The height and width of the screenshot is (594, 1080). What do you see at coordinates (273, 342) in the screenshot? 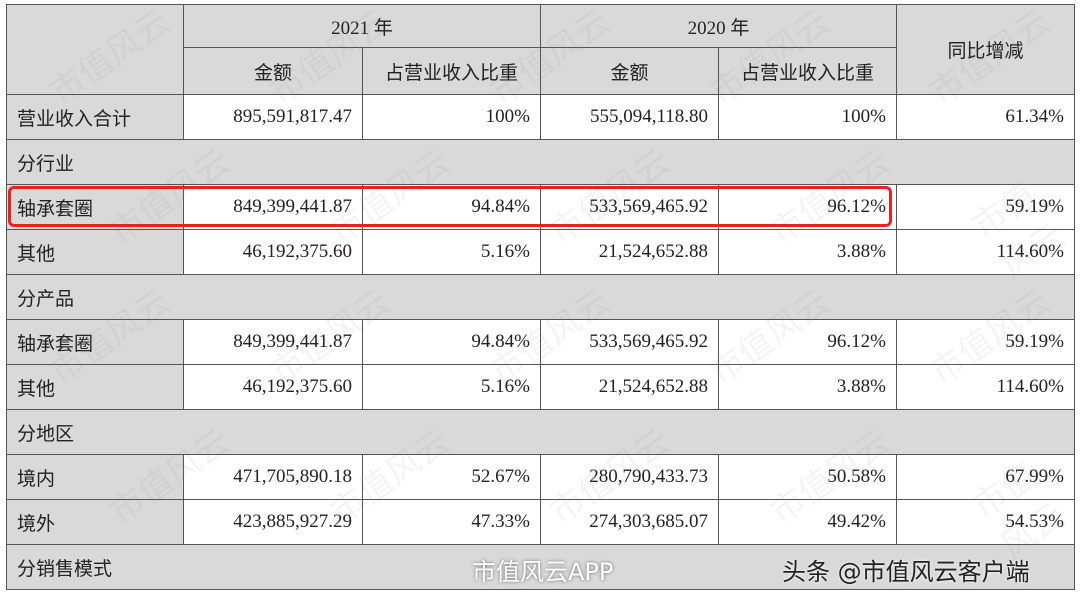
I see `data-cell: 849,399,441.87` at bounding box center [273, 342].